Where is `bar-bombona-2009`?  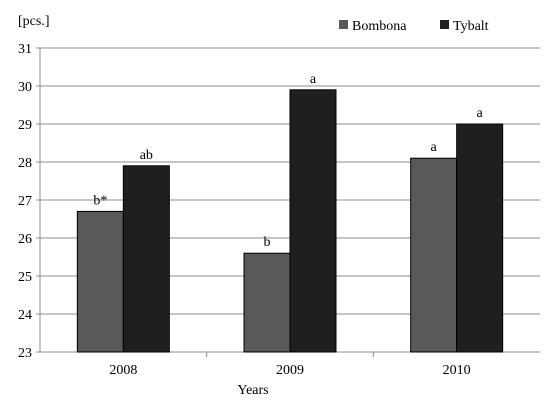
bar-bombona-2009 is located at coordinates (267, 302).